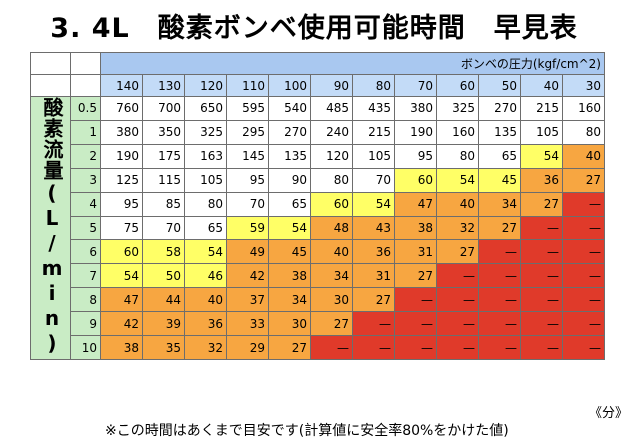 The image size is (628, 442). I want to click on duration-cell: 75, so click(121, 228).